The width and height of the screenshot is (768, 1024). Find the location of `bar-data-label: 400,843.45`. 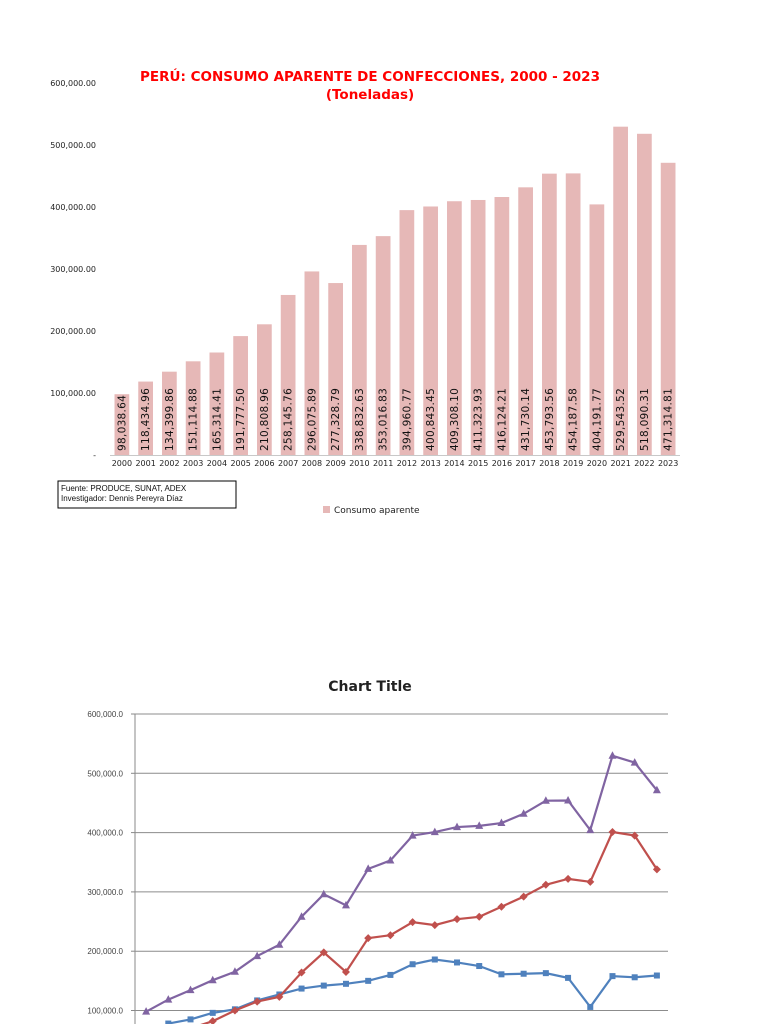

bar-data-label: 400,843.45 is located at coordinates (431, 419).